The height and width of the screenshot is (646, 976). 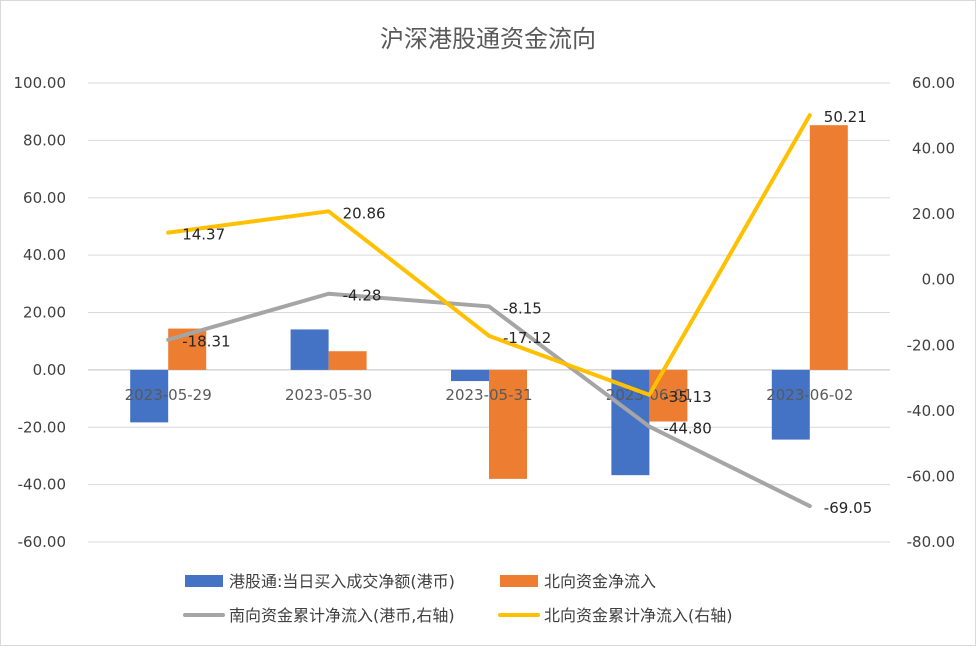 What do you see at coordinates (527, 338) in the screenshot?
I see `data-label: -17.12` at bounding box center [527, 338].